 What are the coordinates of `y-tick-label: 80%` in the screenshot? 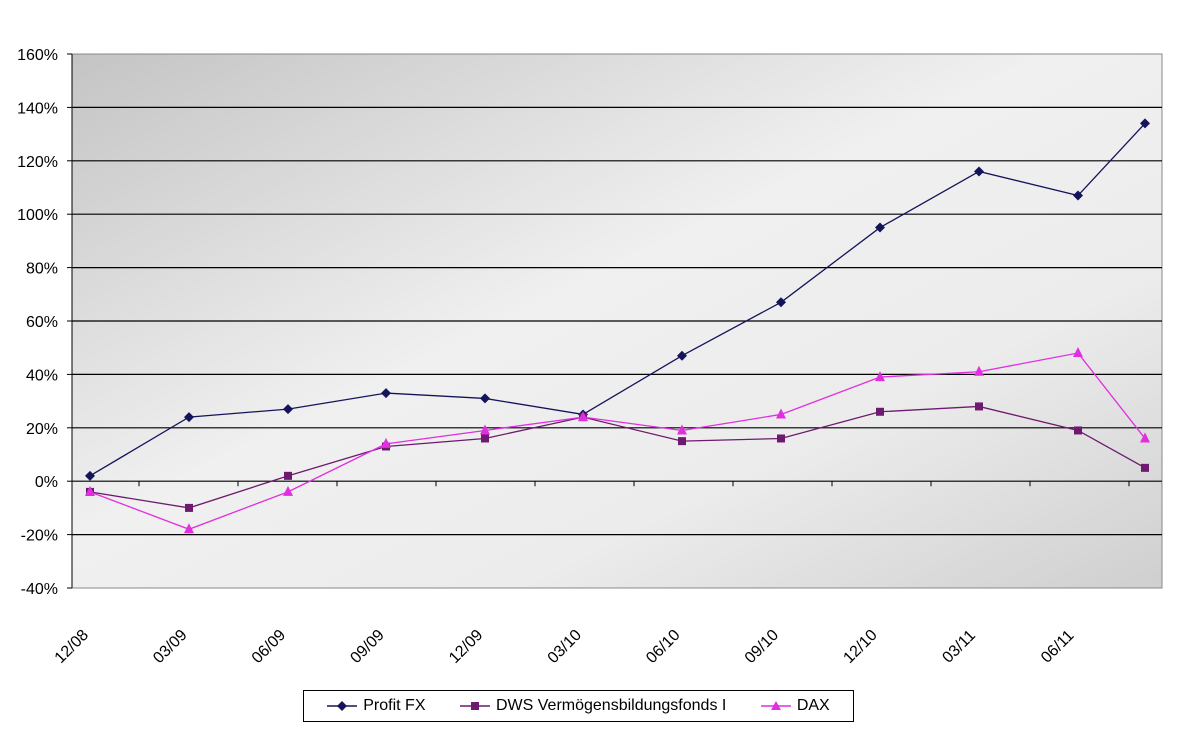 It's located at (42, 269).